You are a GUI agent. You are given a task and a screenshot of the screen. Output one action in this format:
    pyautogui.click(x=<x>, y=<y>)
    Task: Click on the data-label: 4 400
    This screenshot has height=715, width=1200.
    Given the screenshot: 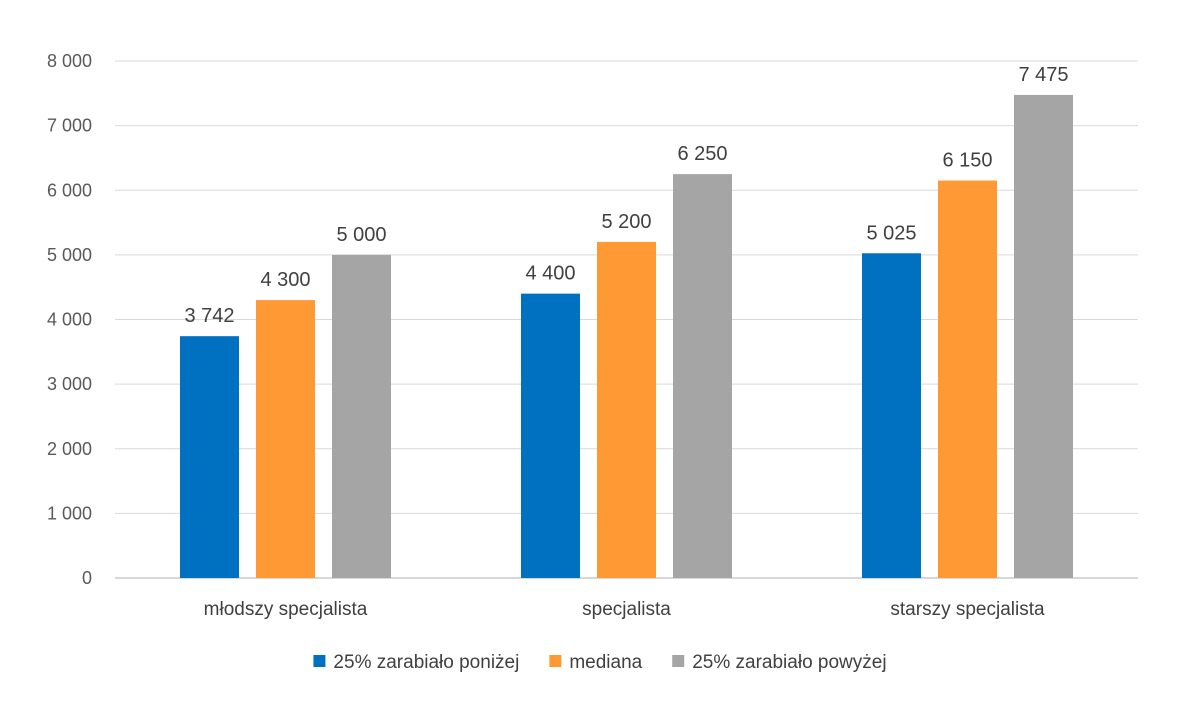 What is the action you would take?
    pyautogui.click(x=550, y=274)
    